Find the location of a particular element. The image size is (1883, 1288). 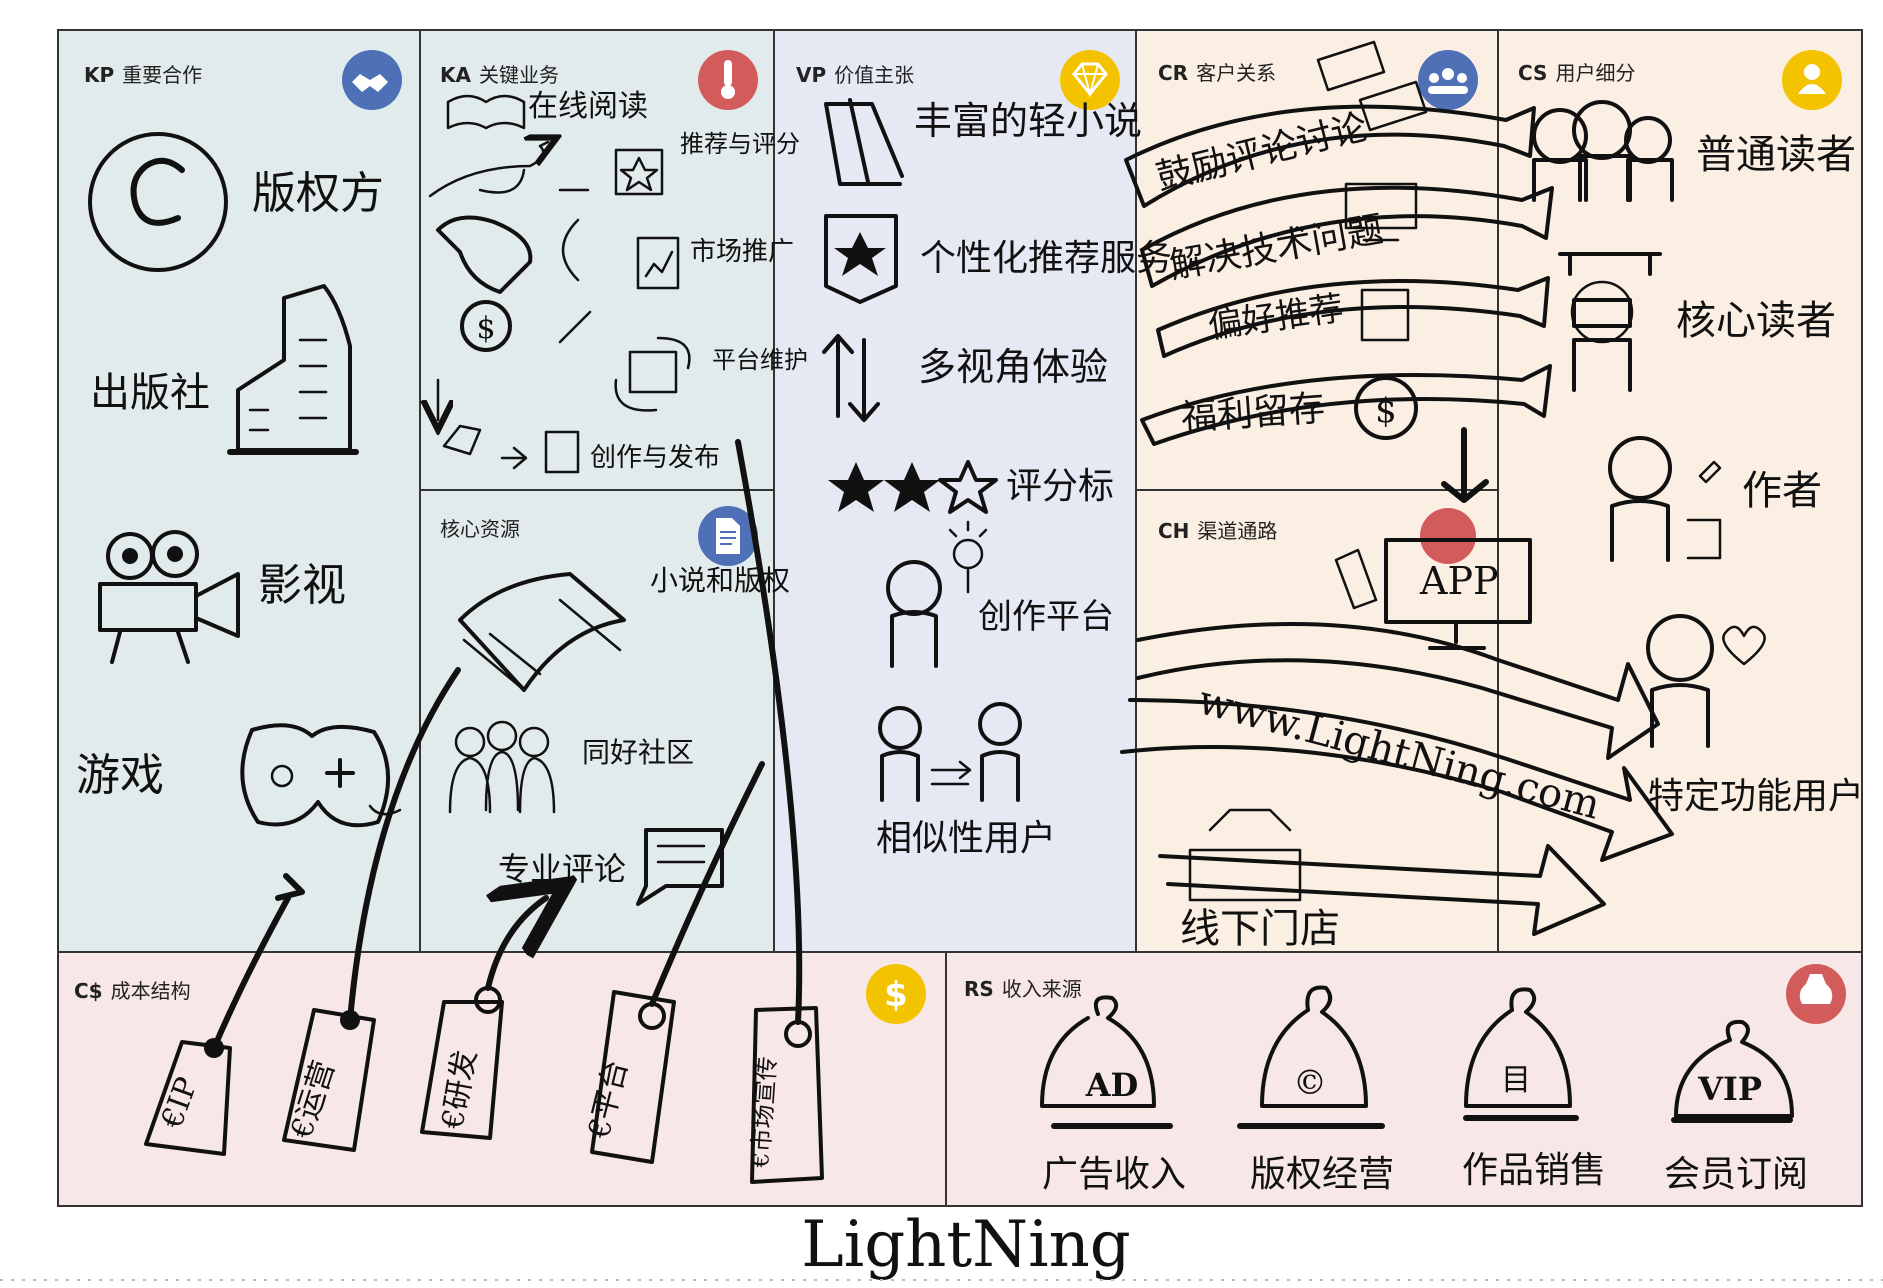

creator-person-icon is located at coordinates (937, 594).